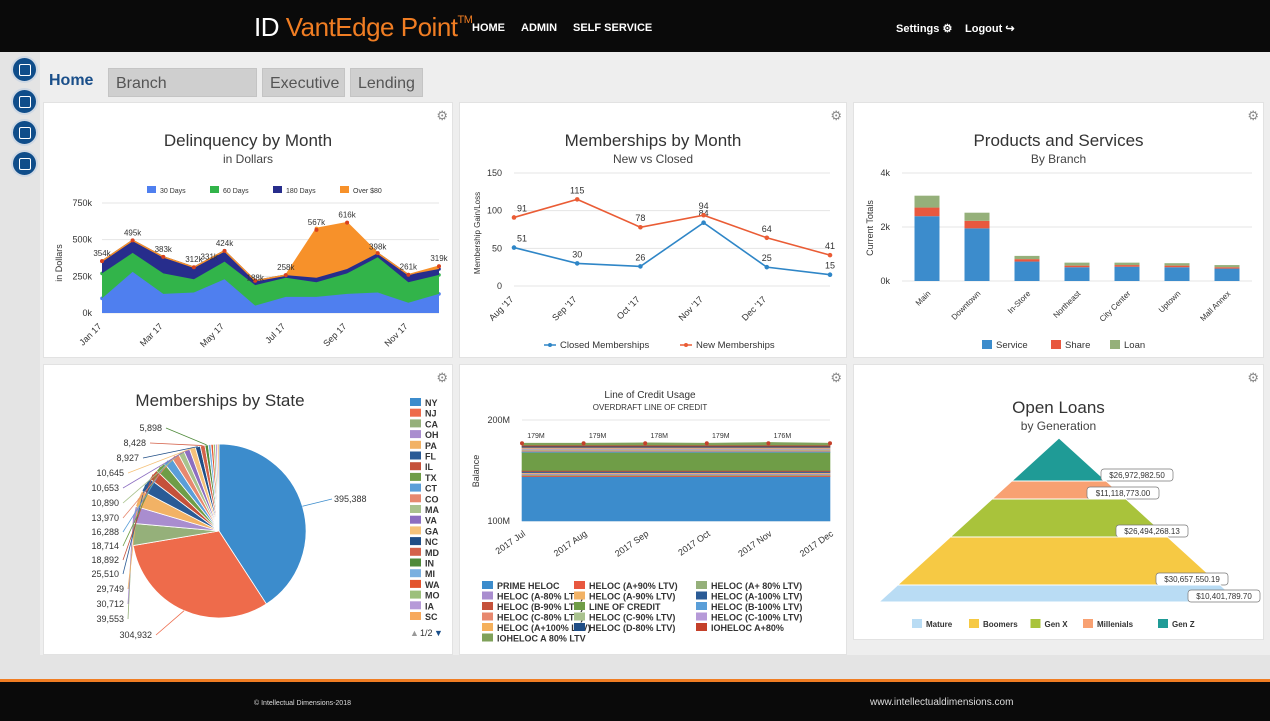  Describe the element at coordinates (236, 191) in the screenshot. I see `legend-label: 60 Days` at that location.